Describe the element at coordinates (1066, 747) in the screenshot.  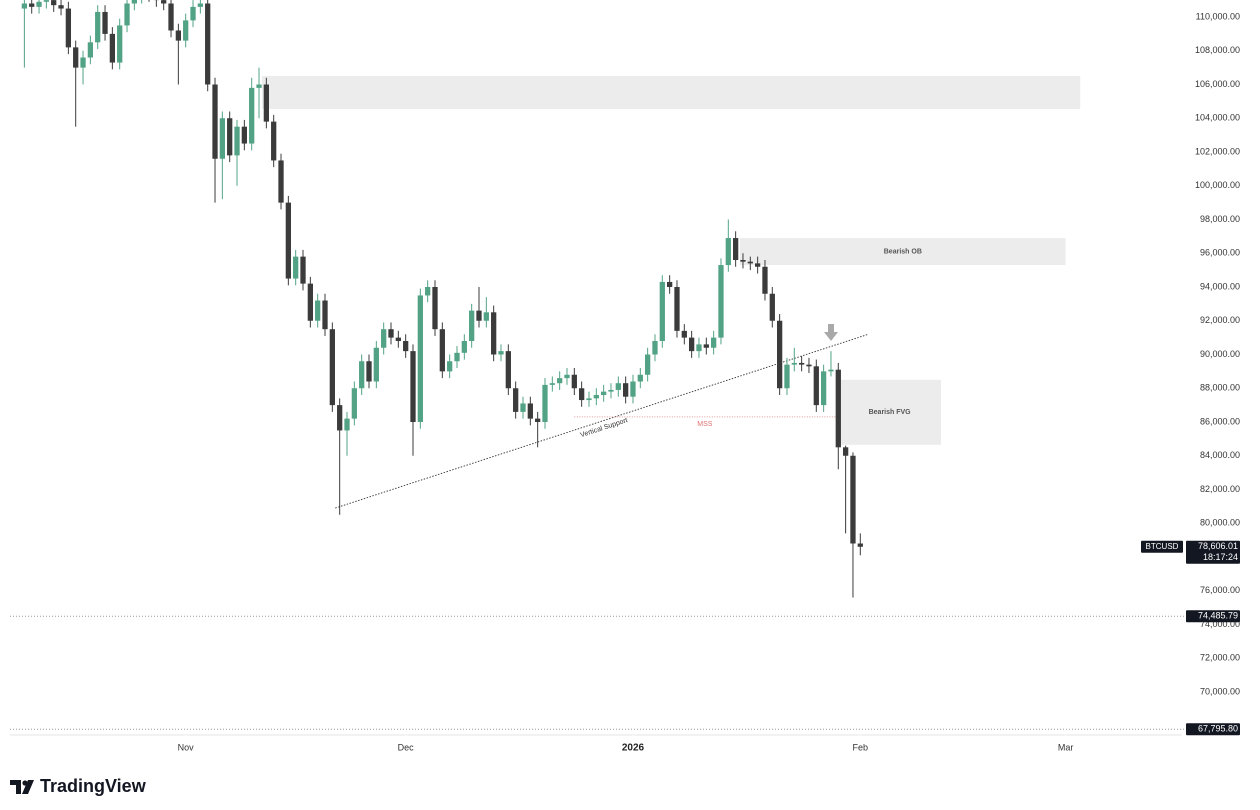
I see `x-tick-label: Mar` at that location.